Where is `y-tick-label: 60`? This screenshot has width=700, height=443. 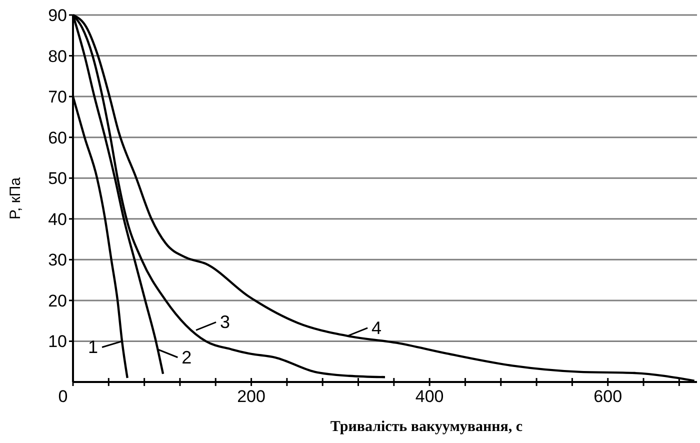
y-tick-label: 60 is located at coordinates (57, 138).